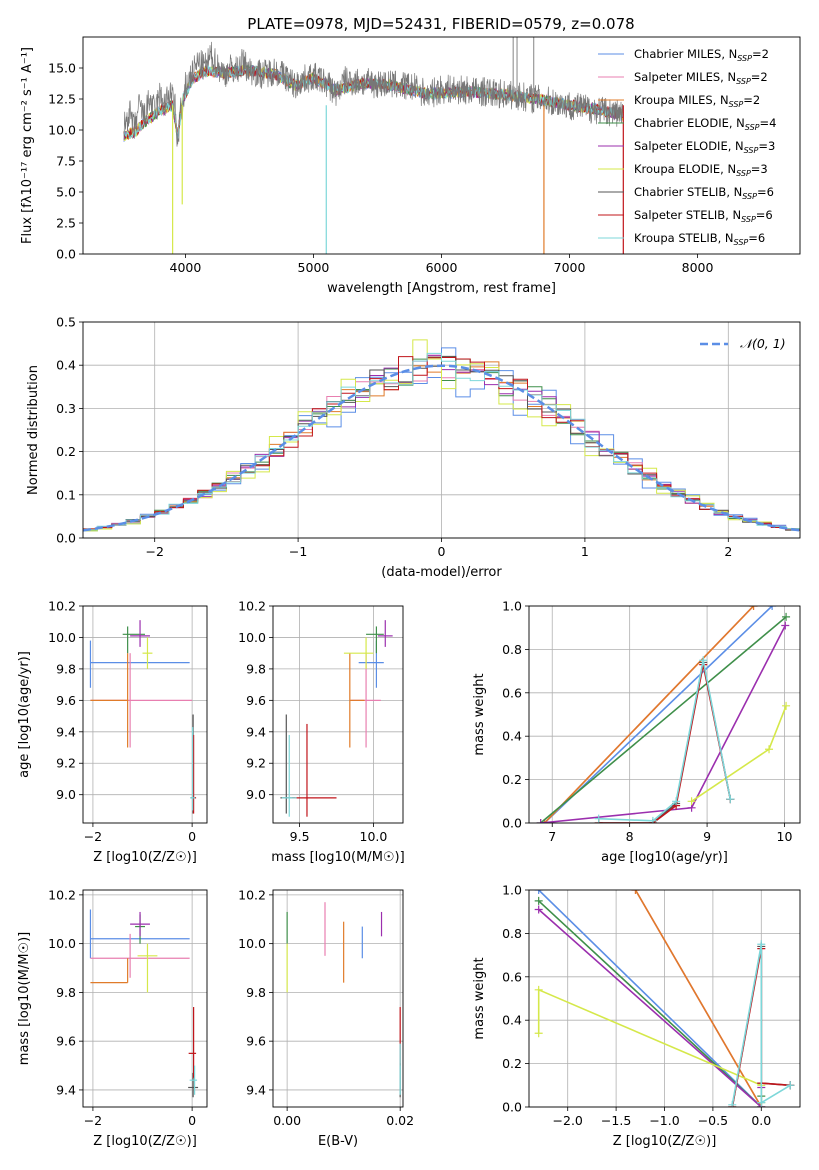 The image size is (819, 1170). Describe the element at coordinates (512, 890) in the screenshot. I see `y-tick-label: 1.0` at that location.